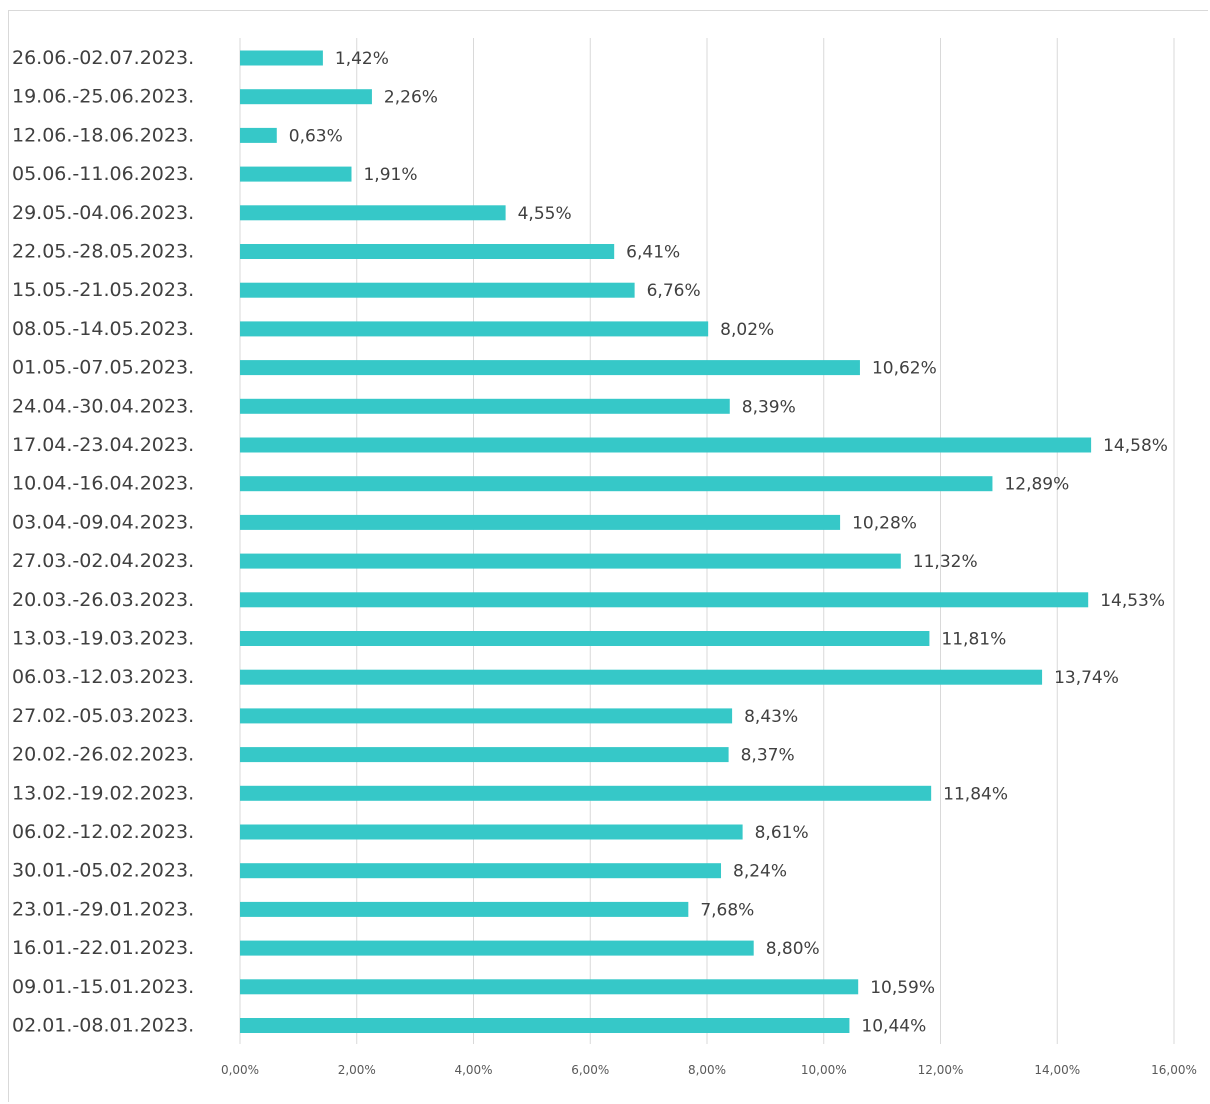 The width and height of the screenshot is (1210, 1104). I want to click on data-label: 12,89%, so click(1036, 485).